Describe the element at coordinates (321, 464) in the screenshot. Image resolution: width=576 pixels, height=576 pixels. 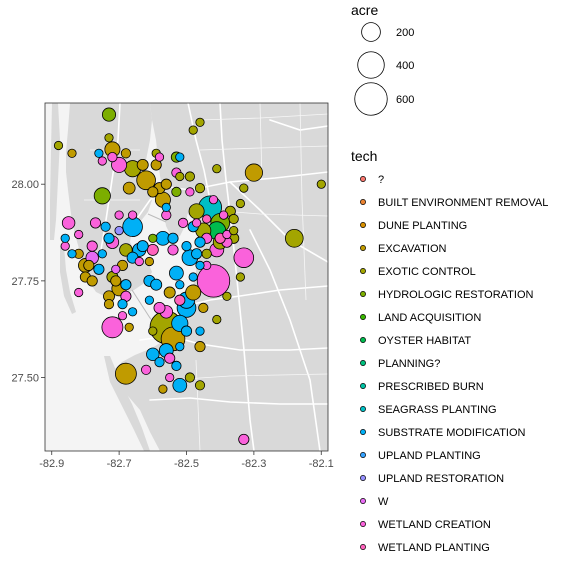
I see `x-tick-label: -82.1` at that location.